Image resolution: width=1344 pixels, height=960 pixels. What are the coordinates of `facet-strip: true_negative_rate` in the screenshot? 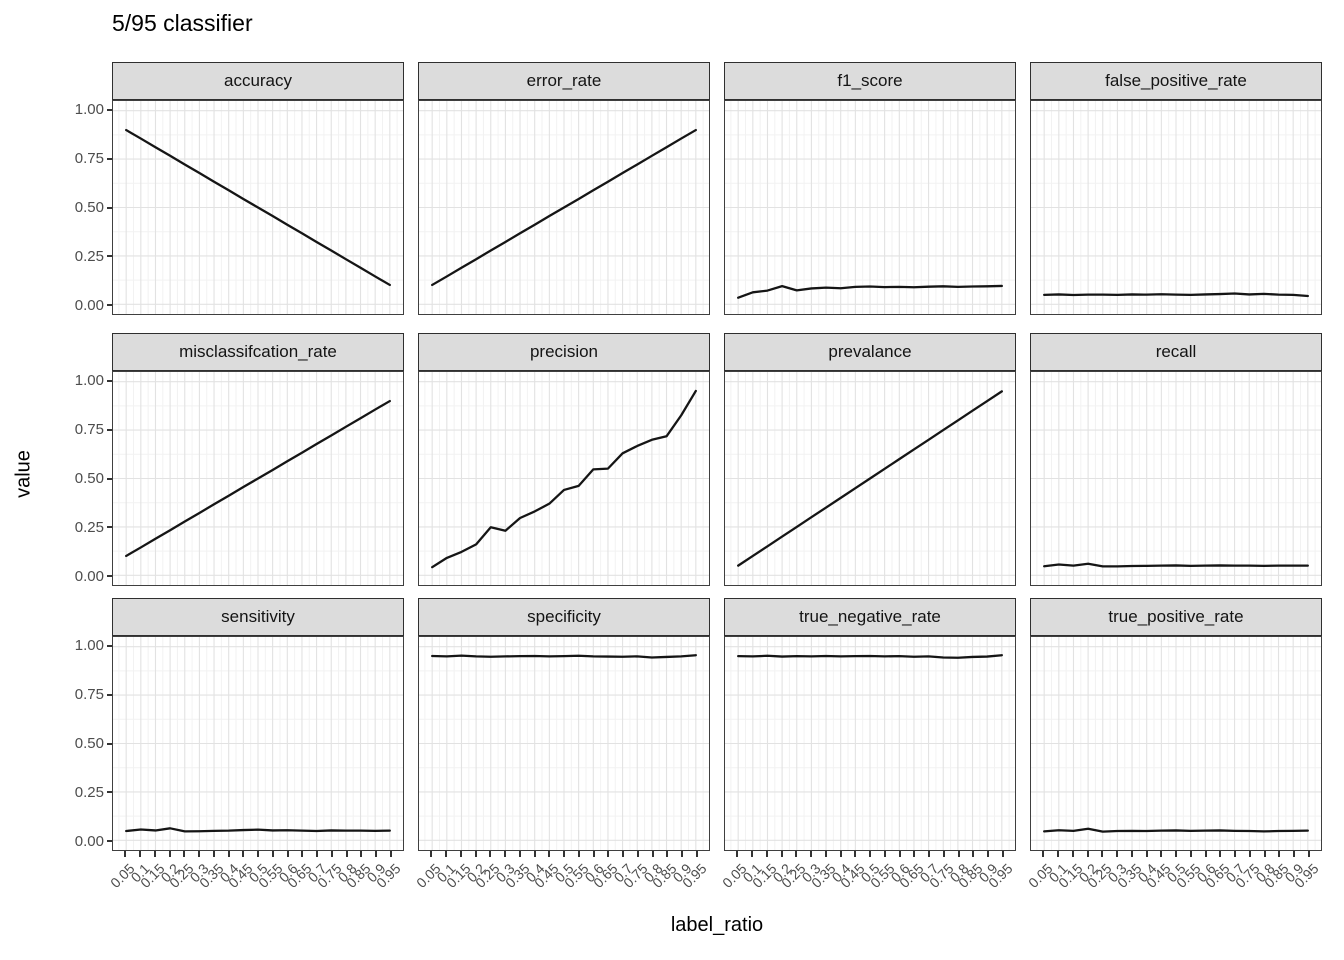 It's located at (870, 617).